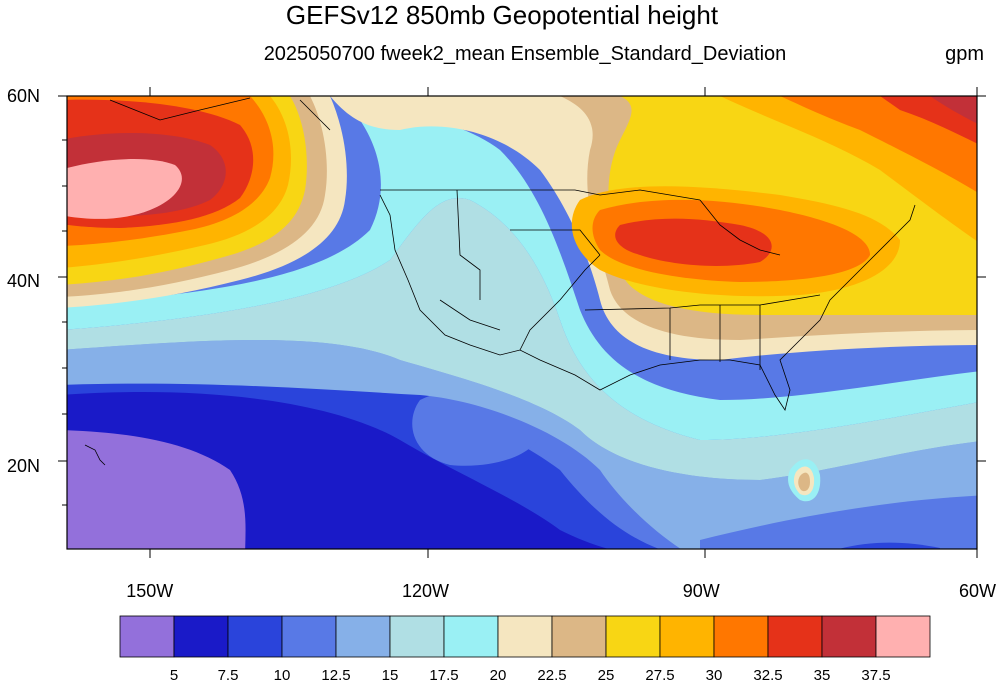 Image resolution: width=1004 pixels, height=684 pixels. I want to click on colorbar-label: 17.5, so click(444, 675).